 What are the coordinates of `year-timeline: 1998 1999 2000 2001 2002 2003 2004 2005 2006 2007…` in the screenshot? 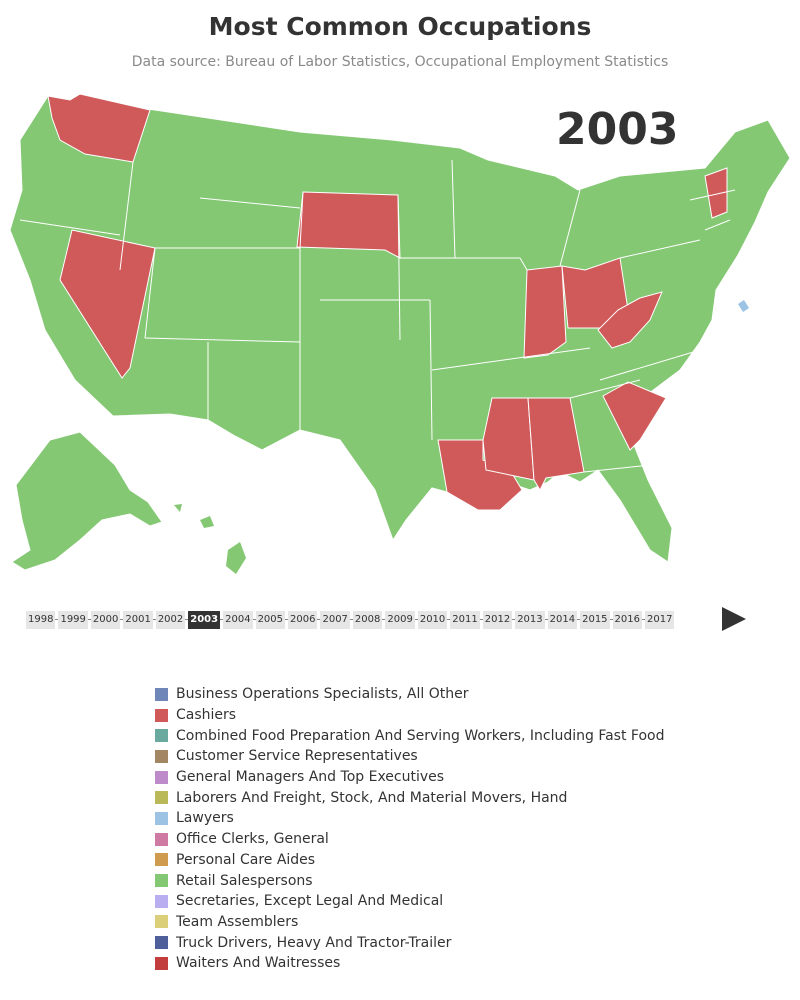 It's located at (350, 619).